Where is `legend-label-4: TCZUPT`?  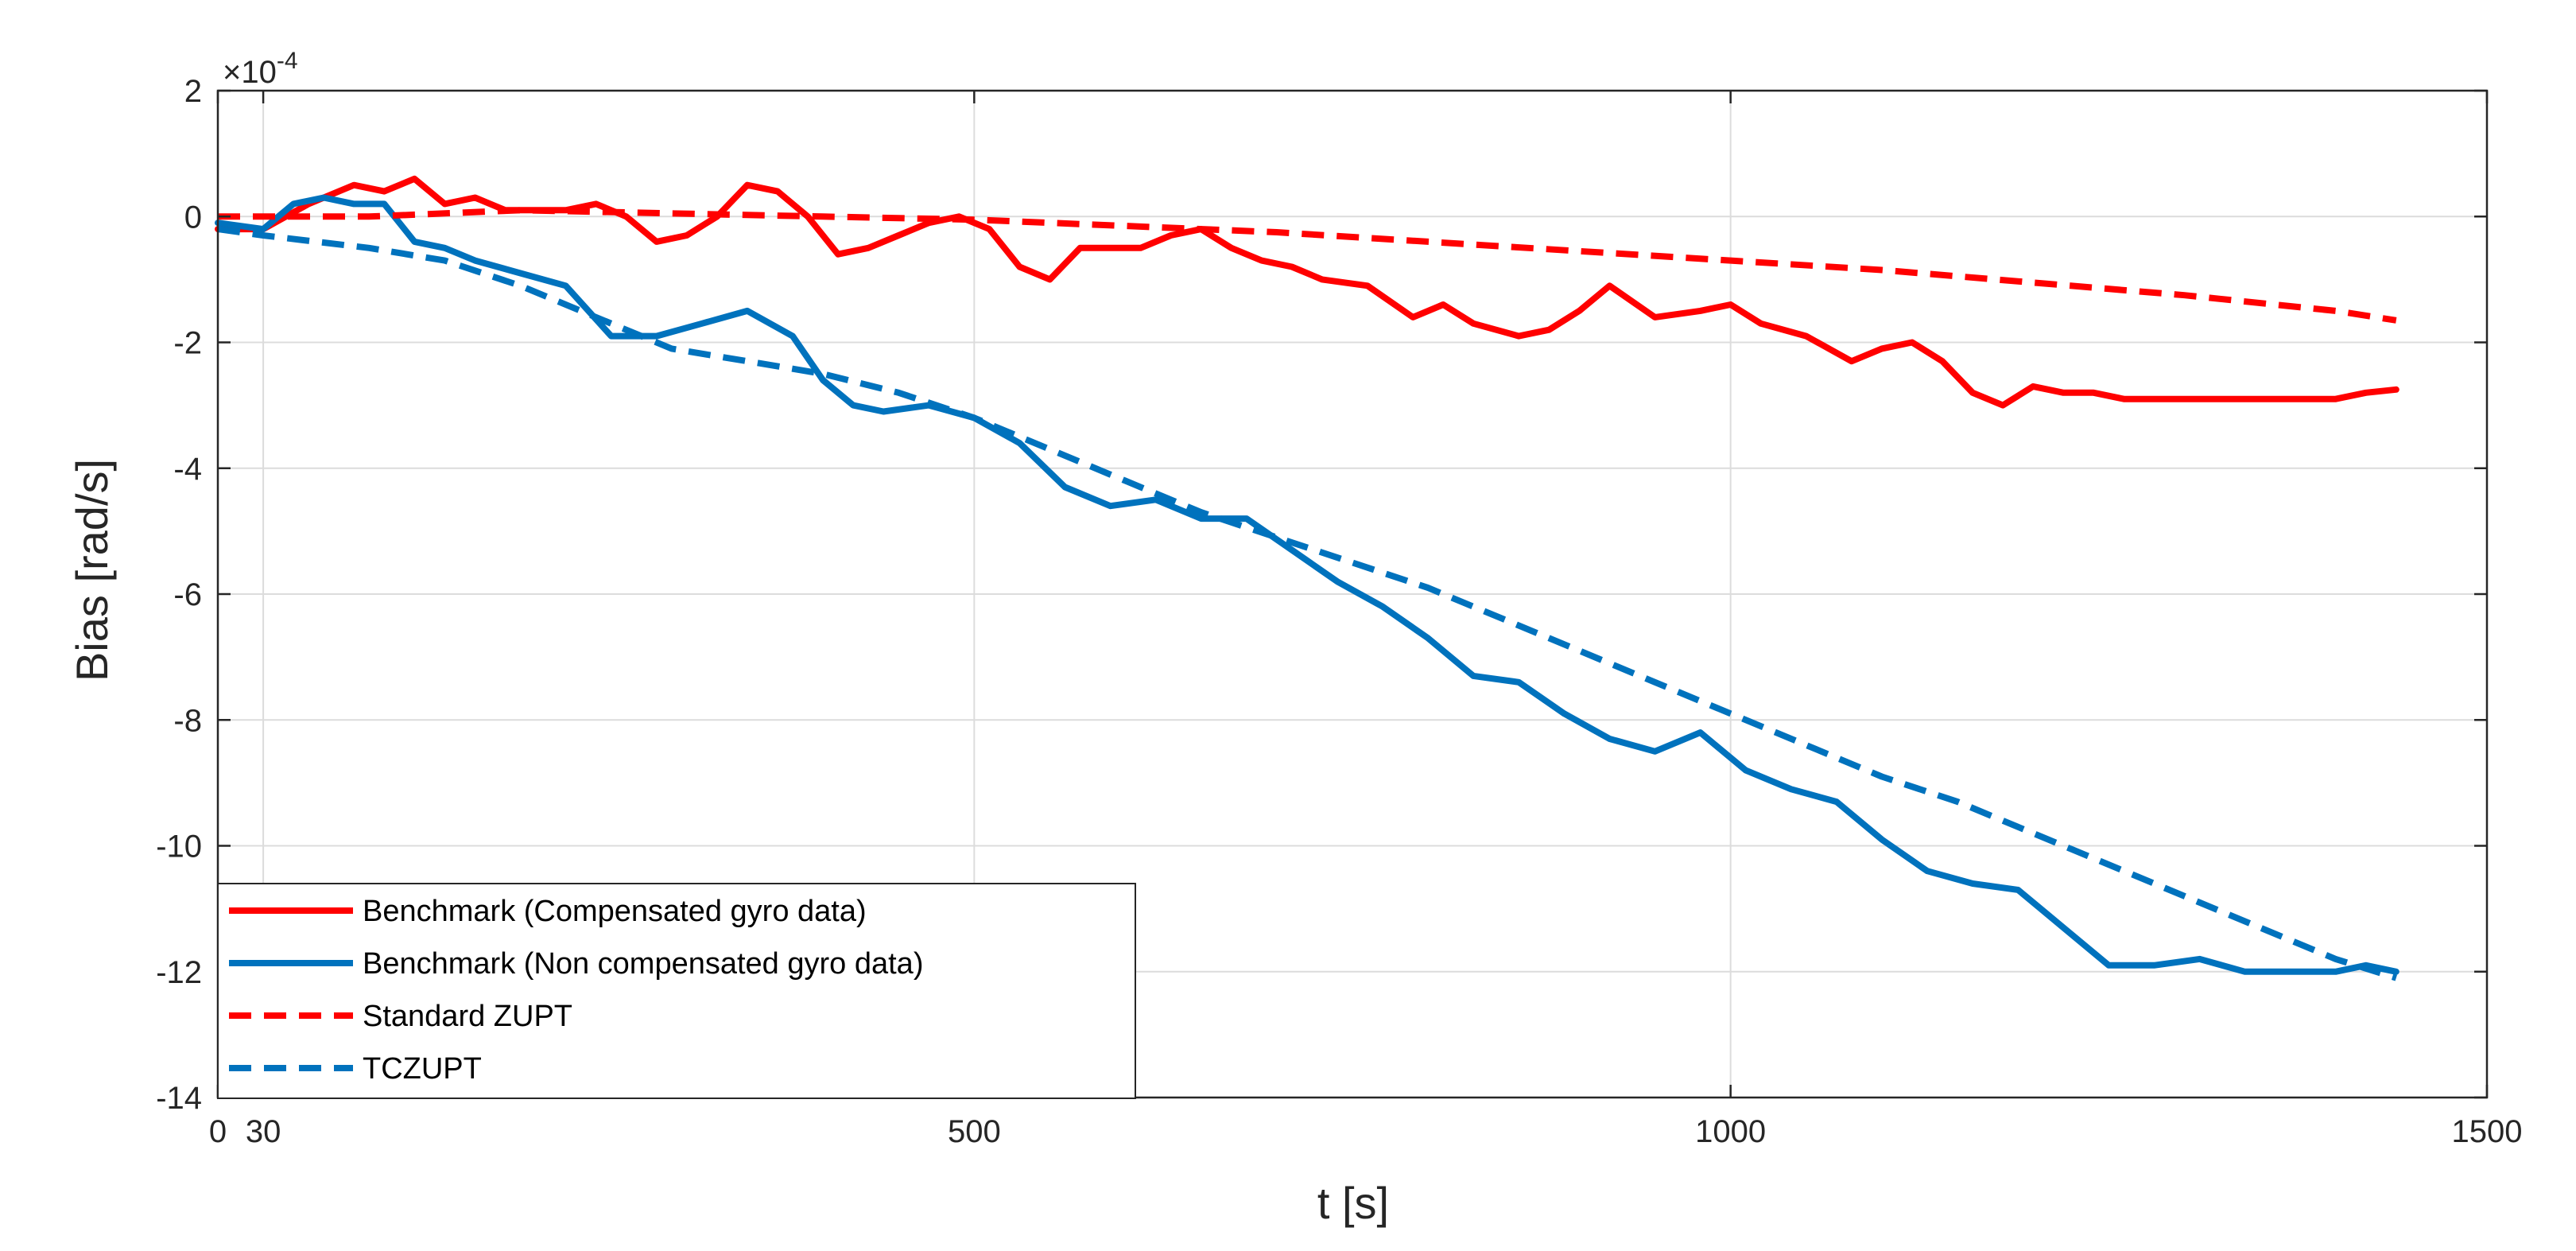
legend-label-4: TCZUPT is located at coordinates (422, 1069).